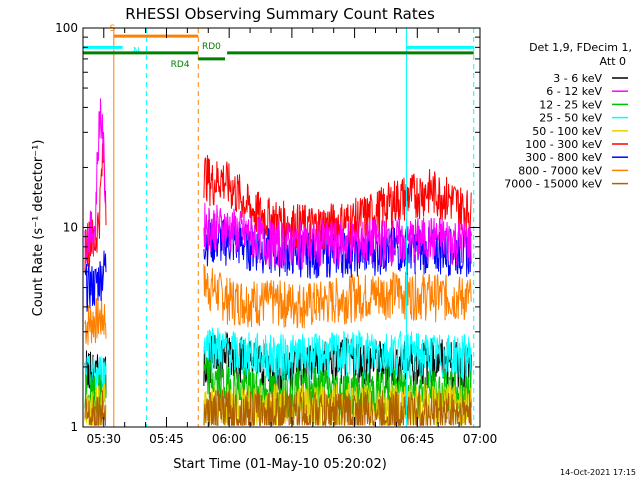 The width and height of the screenshot is (640, 480). What do you see at coordinates (211, 47) in the screenshot?
I see `flag-label-rd0: RD0` at bounding box center [211, 47].